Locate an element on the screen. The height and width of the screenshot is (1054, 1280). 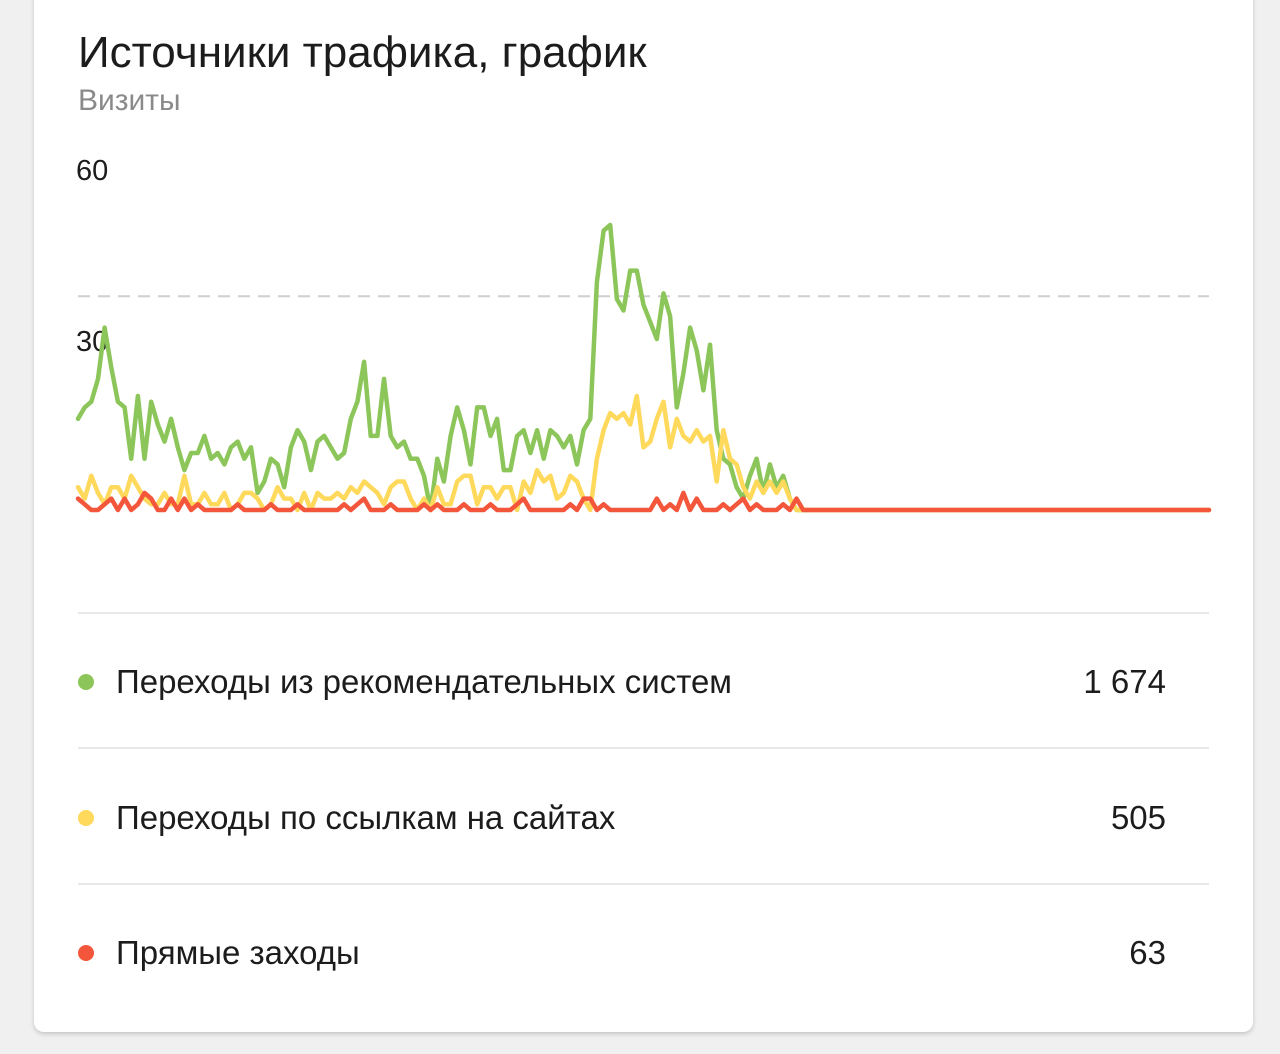
card-title: Источники трафика, график is located at coordinates (362, 52).